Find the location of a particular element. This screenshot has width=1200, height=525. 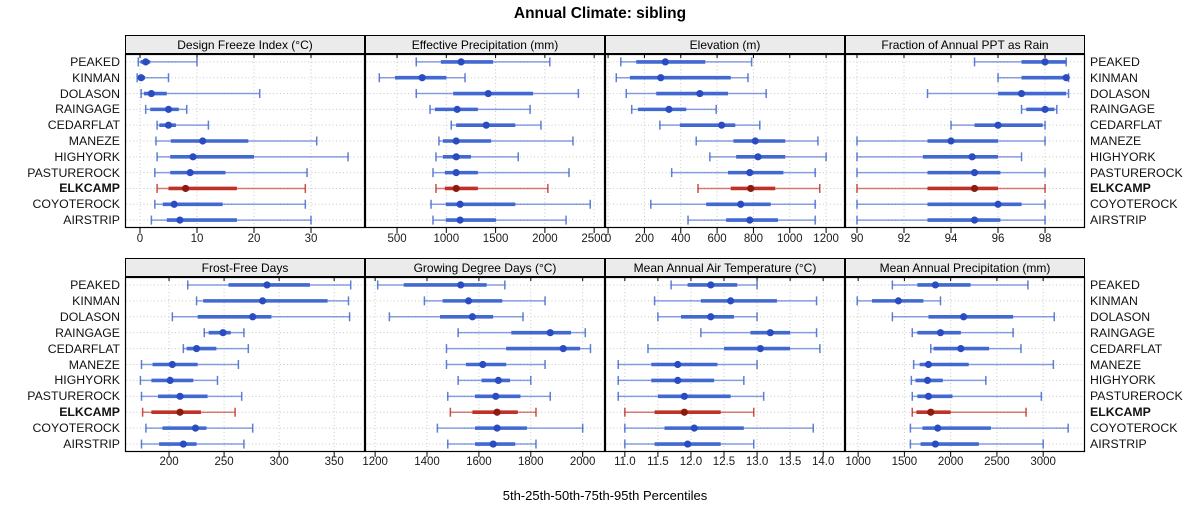

x-axis-caption: 5th-25th-50th-75th-95th Percentiles is located at coordinates (605, 495).